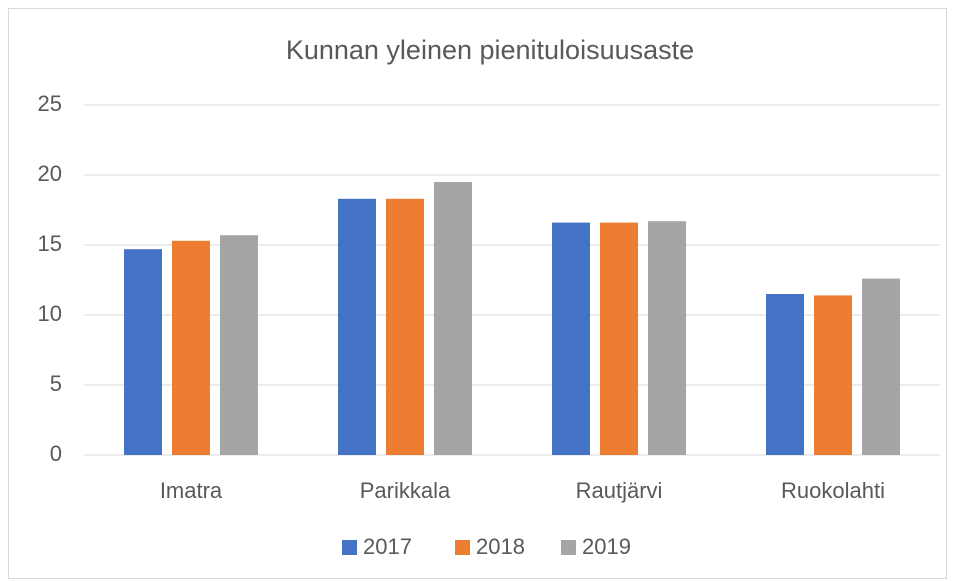 The image size is (955, 581). What do you see at coordinates (50, 173) in the screenshot?
I see `y-tick-label: 20` at bounding box center [50, 173].